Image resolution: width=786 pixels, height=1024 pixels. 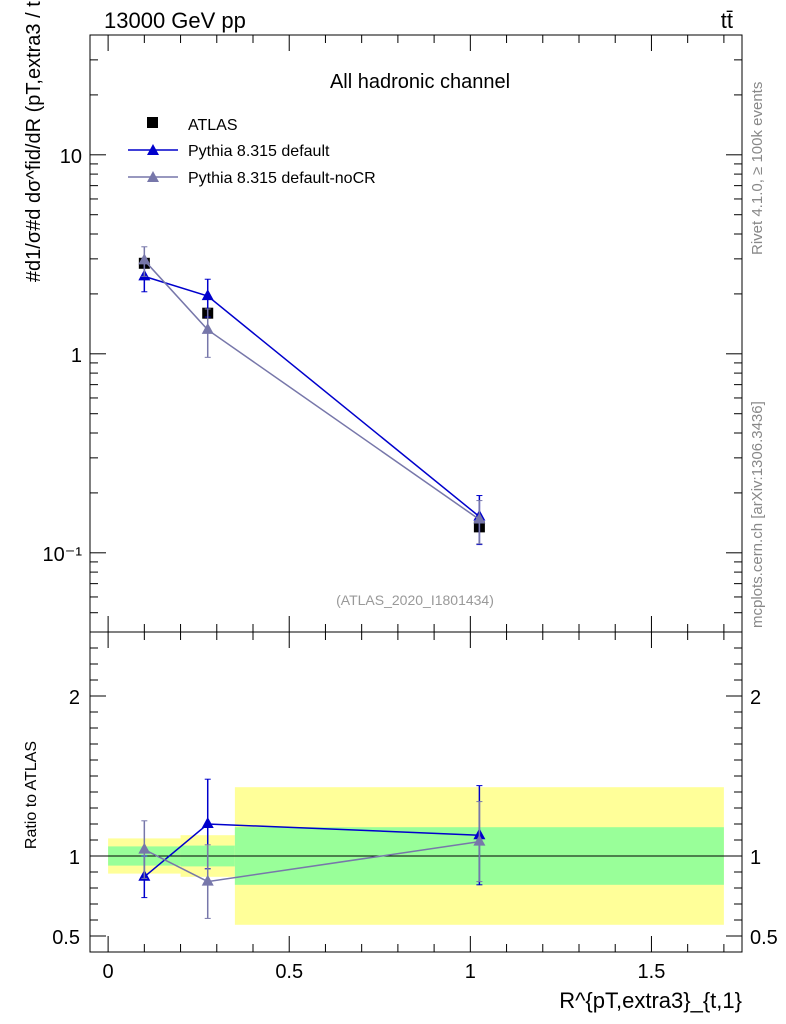 What do you see at coordinates (755, 858) in the screenshot?
I see `ratio-y-tick-label-right: 1` at bounding box center [755, 858].